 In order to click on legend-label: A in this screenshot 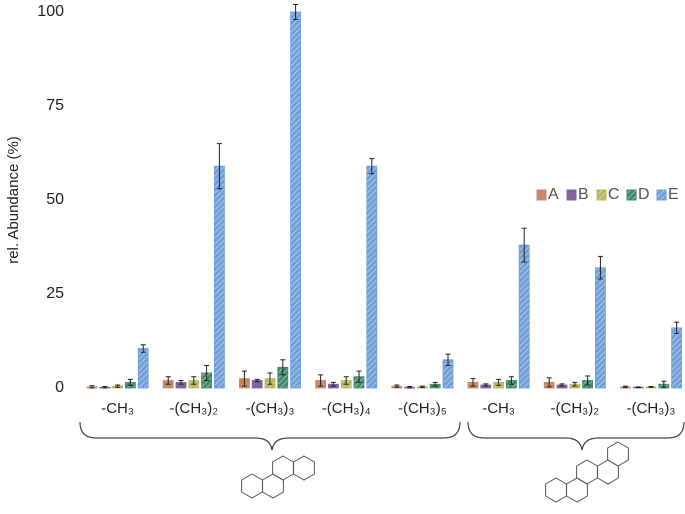, I will do `click(553, 194)`.